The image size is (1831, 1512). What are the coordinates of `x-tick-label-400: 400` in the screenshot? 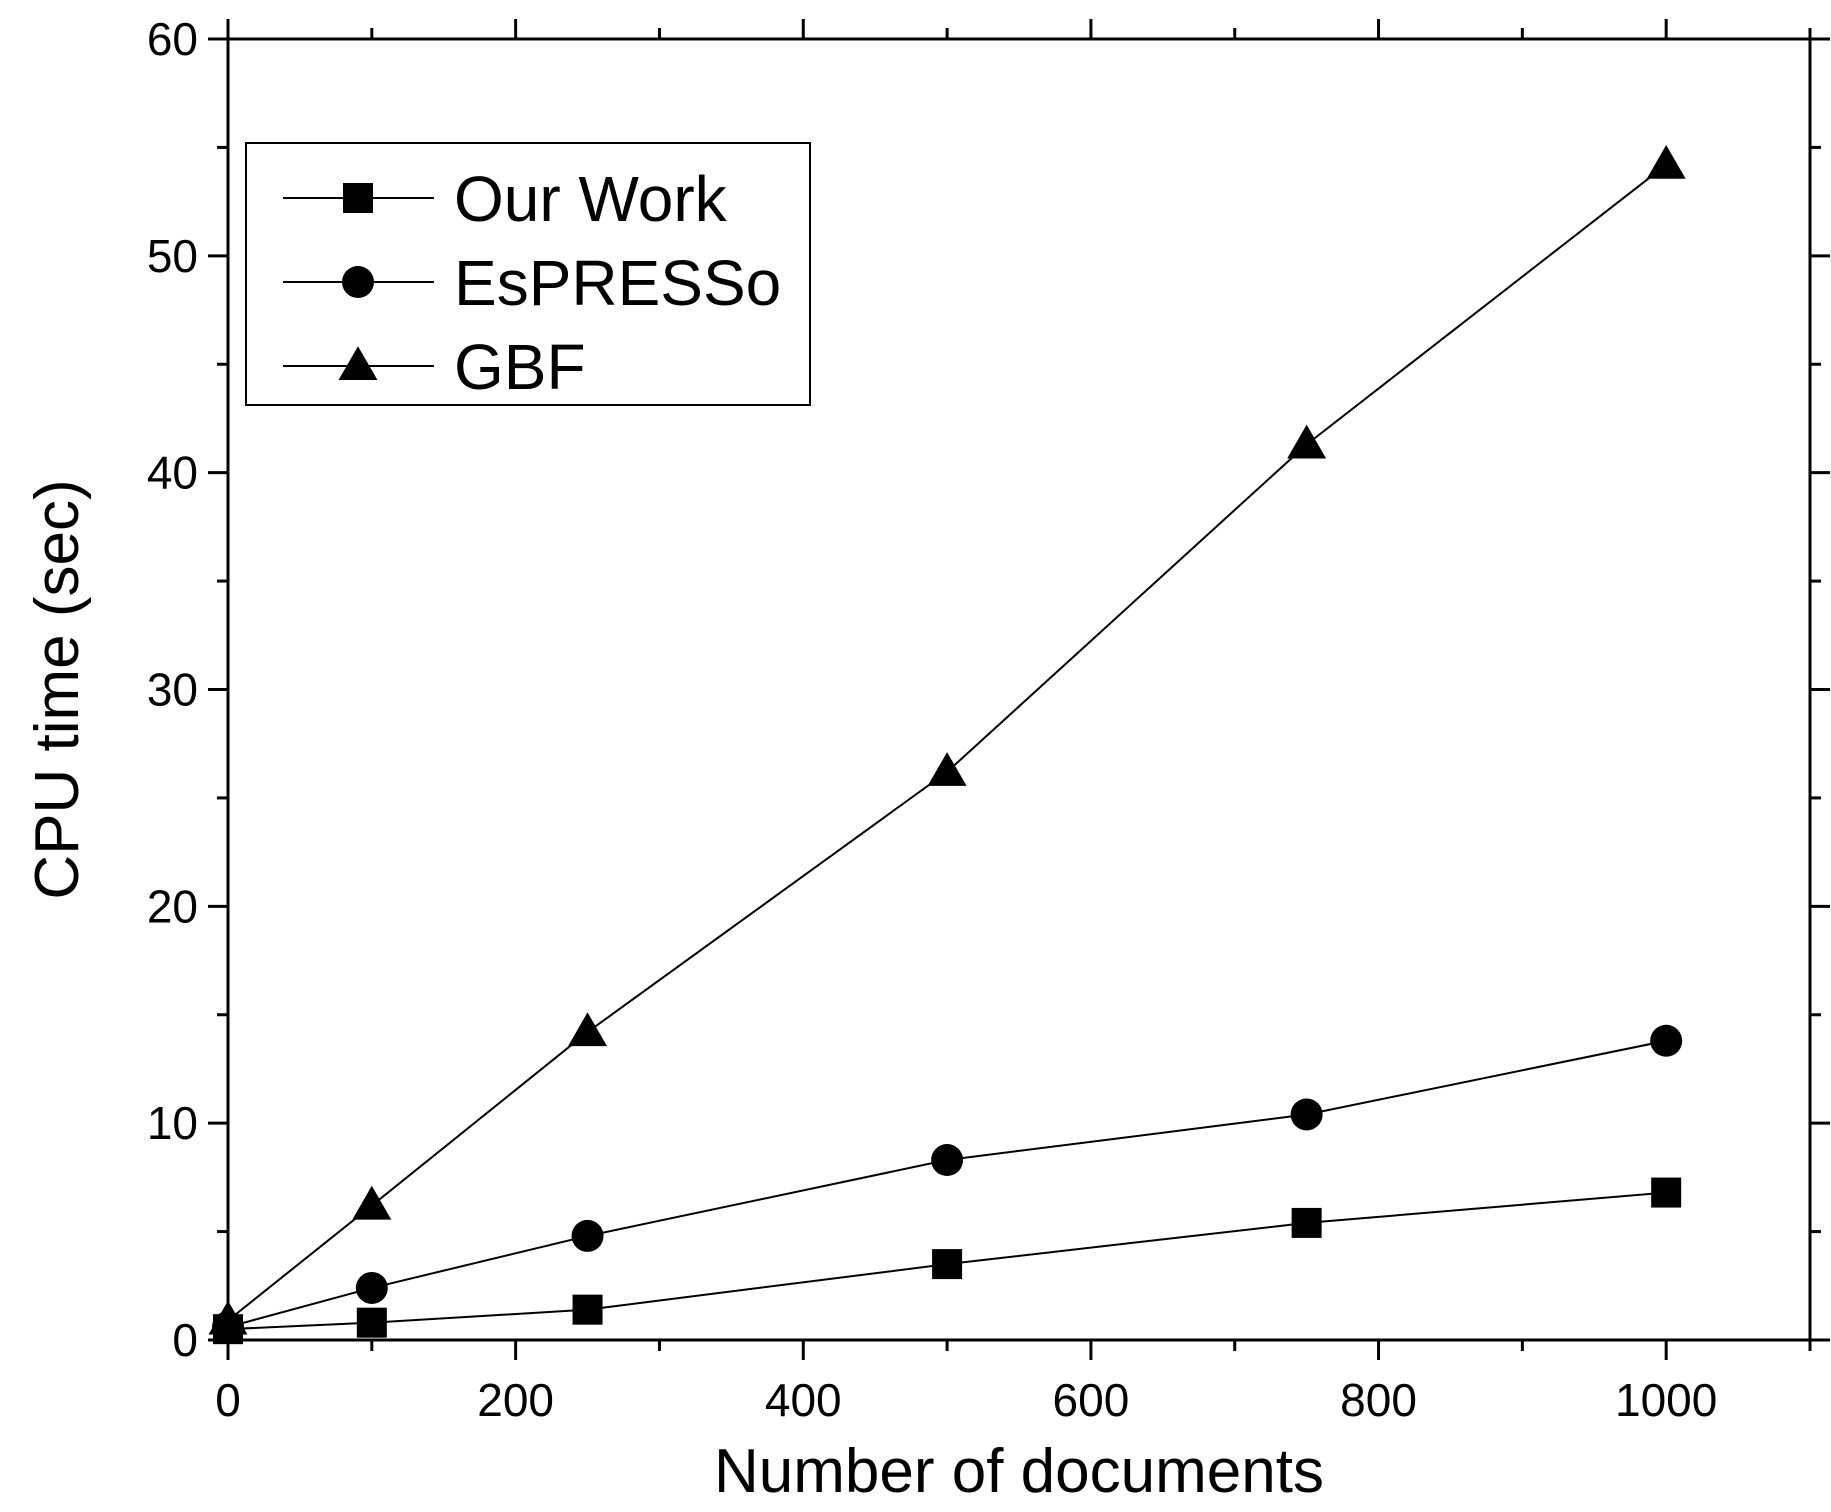 It's located at (803, 1400).